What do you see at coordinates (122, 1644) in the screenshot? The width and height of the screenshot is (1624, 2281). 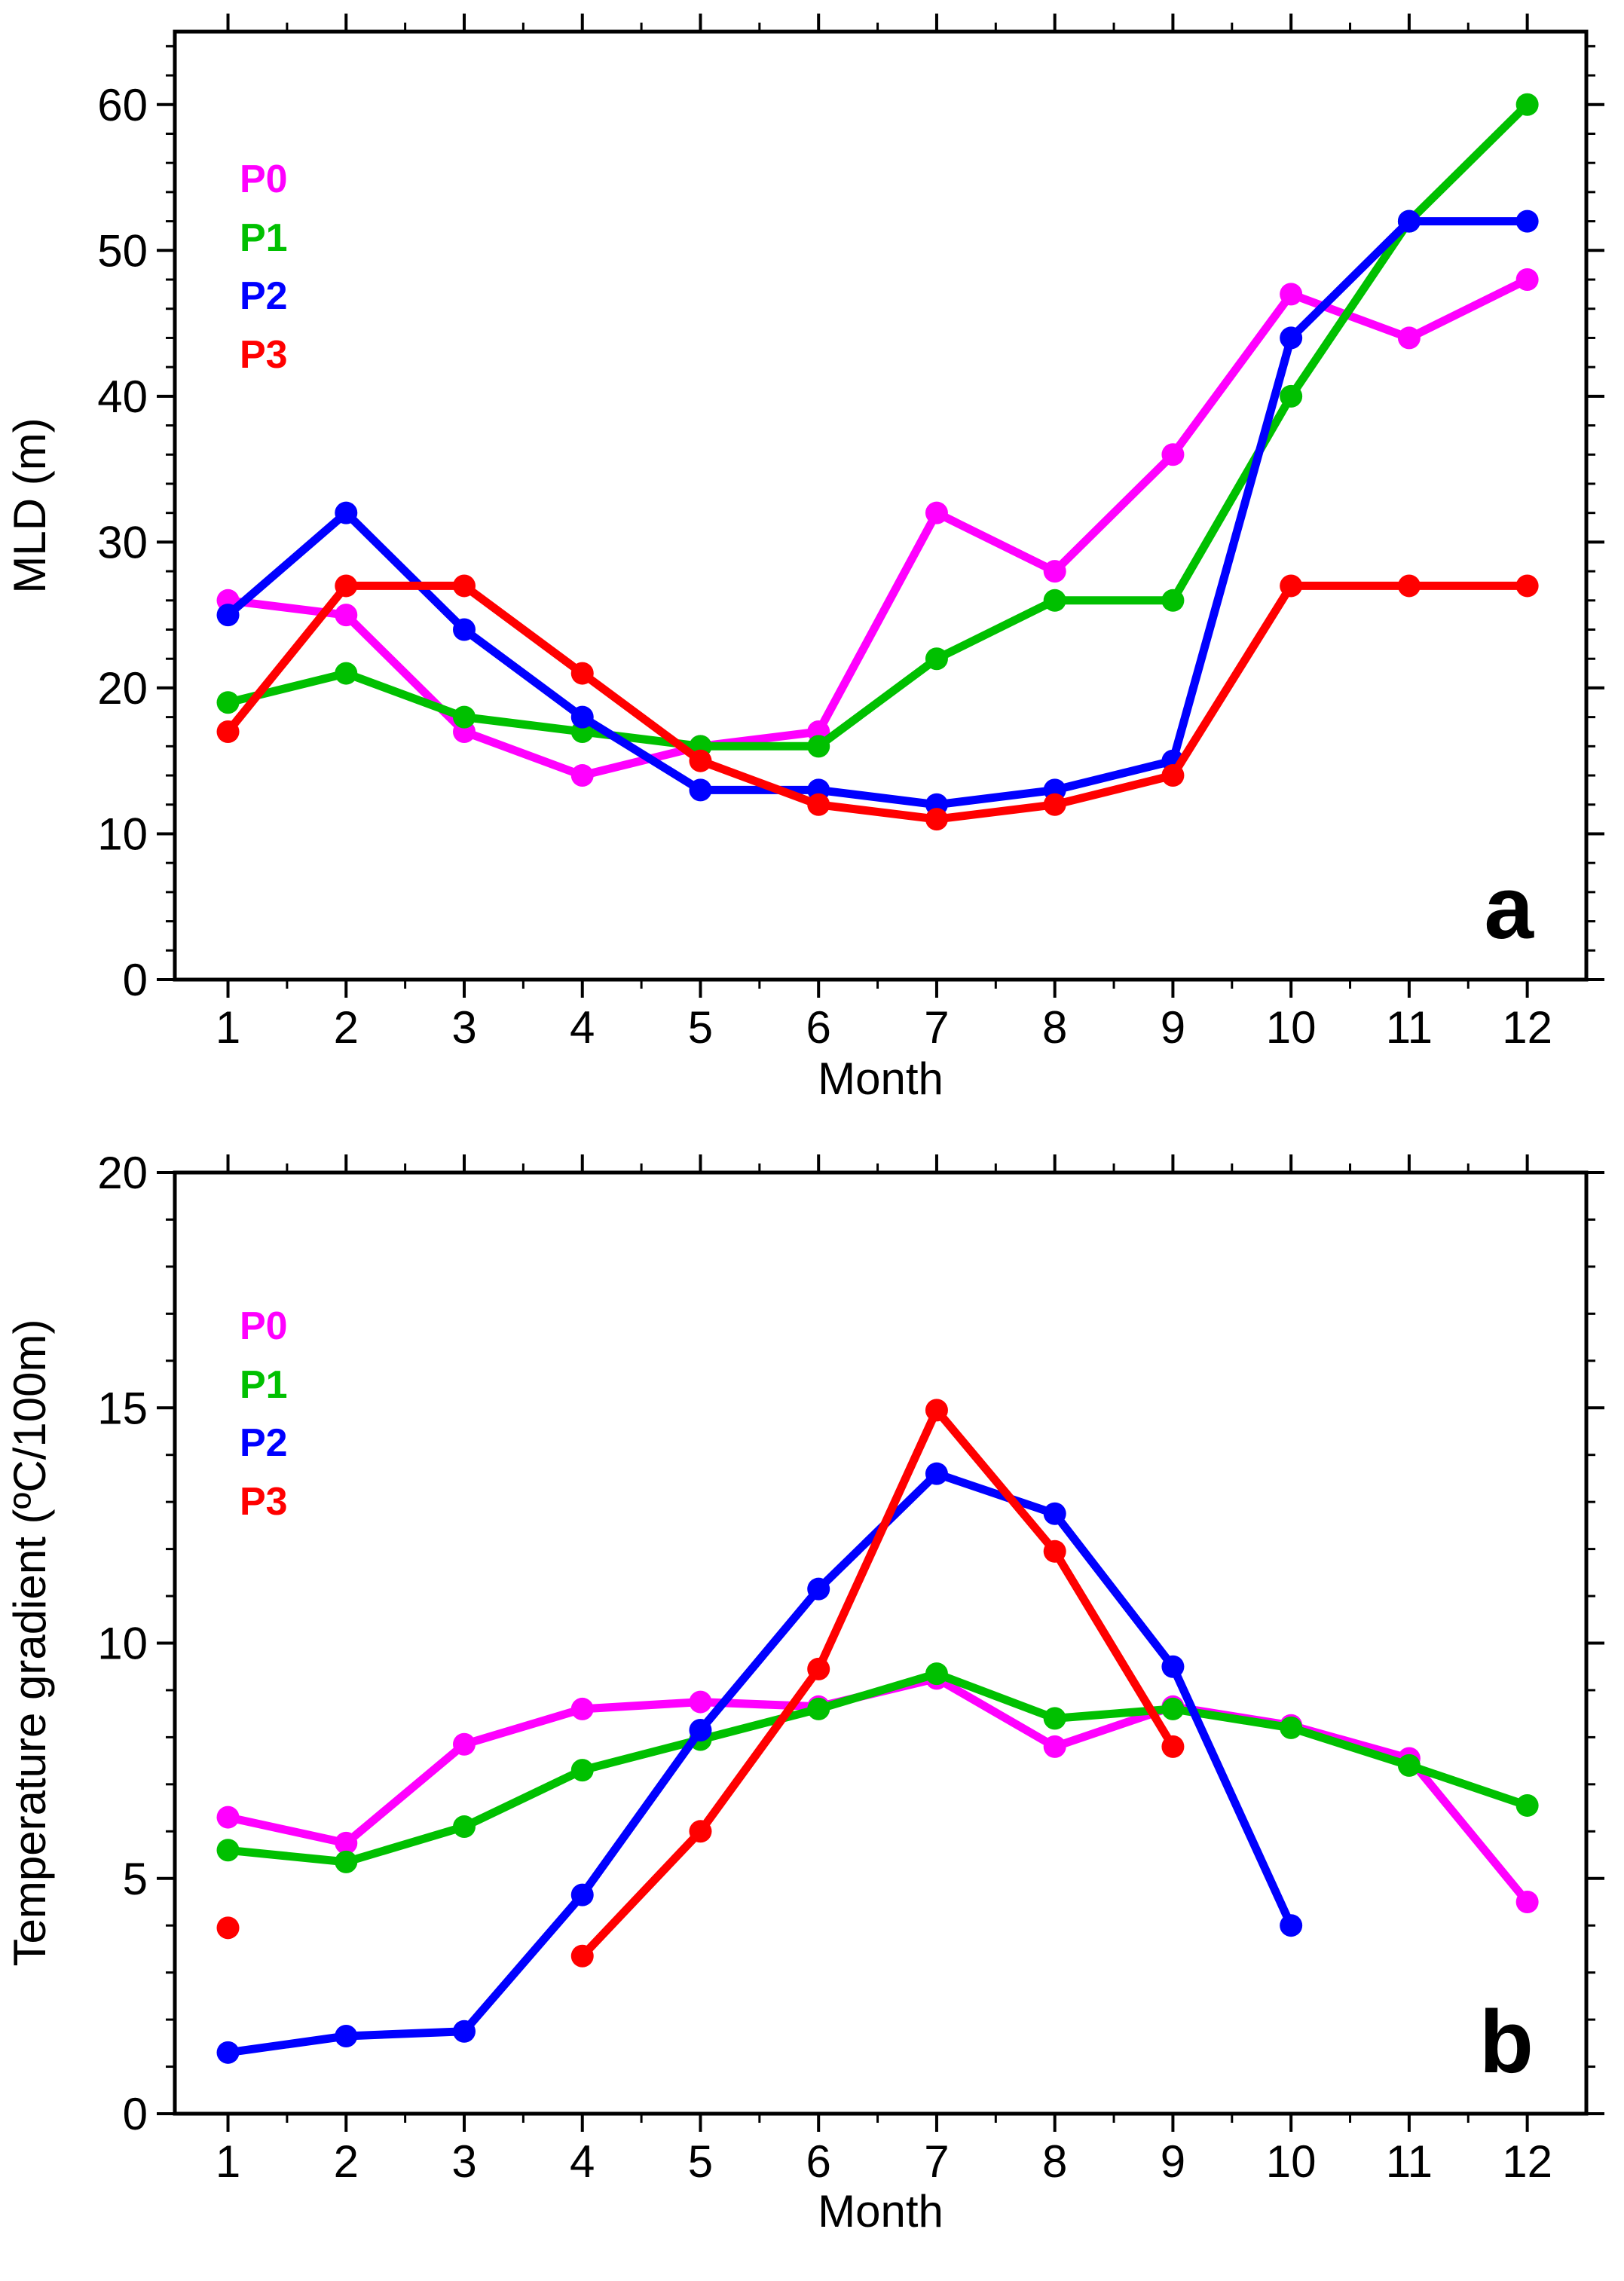 I see `y-tick-label: 10` at bounding box center [122, 1644].